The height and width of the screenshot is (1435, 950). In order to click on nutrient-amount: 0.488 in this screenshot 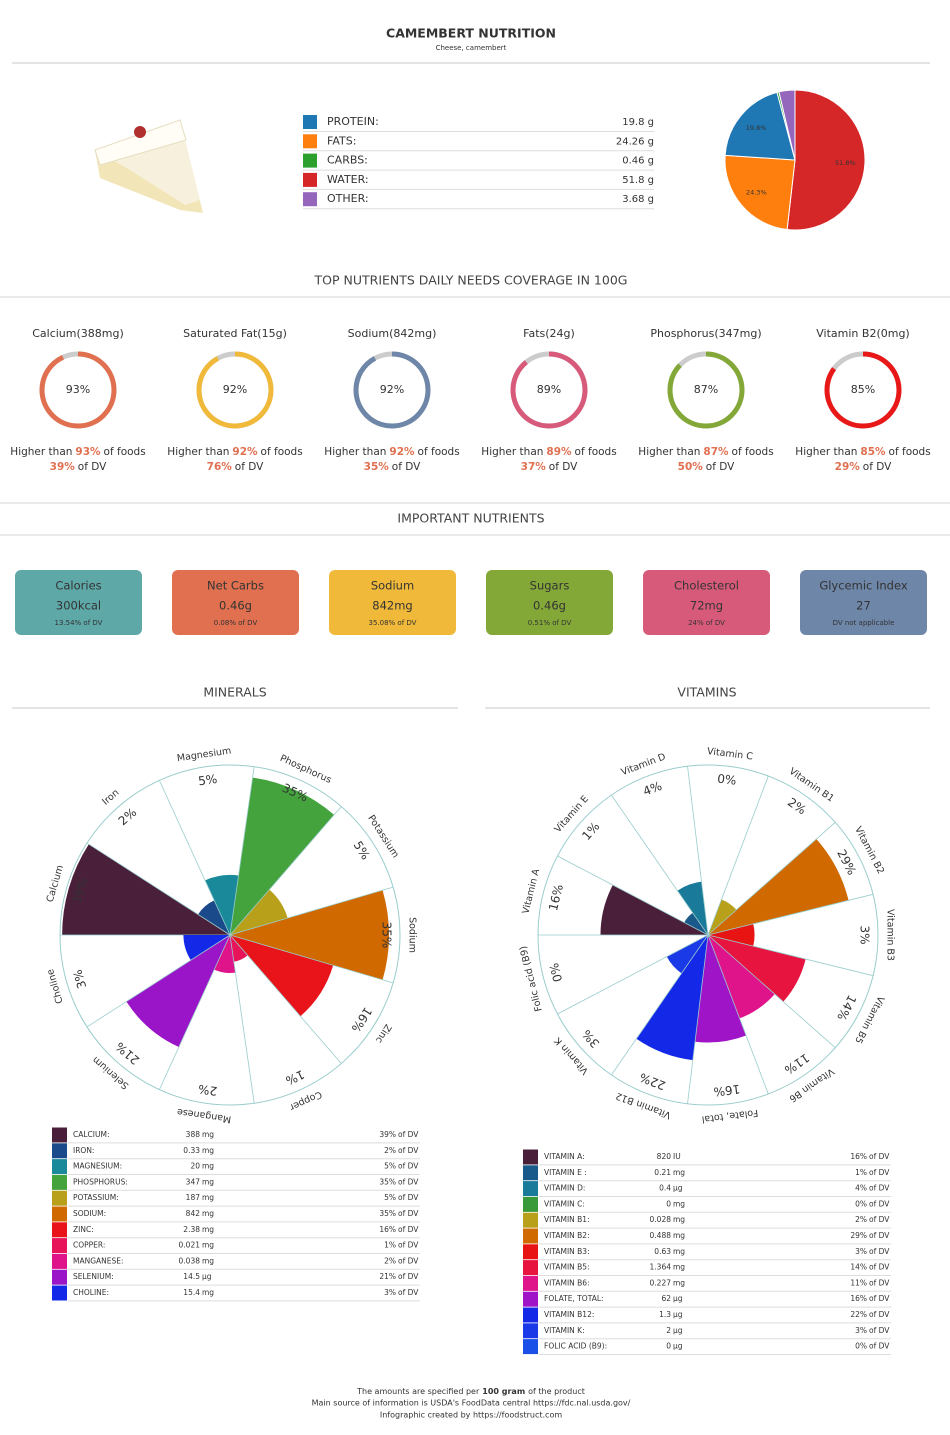, I will do `click(661, 1235)`.